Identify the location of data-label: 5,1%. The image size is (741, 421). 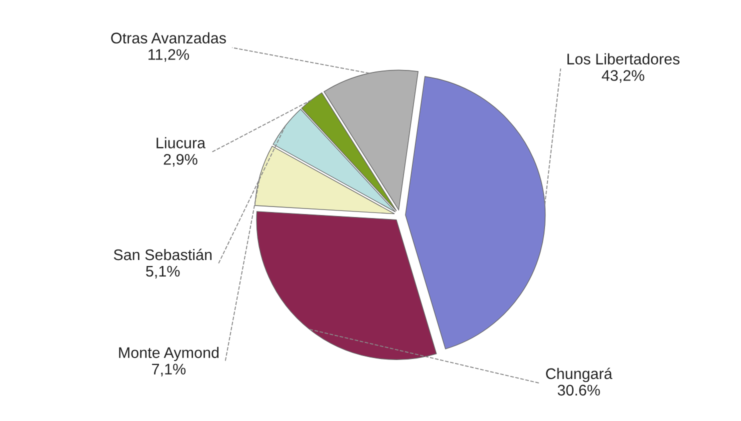
(163, 272).